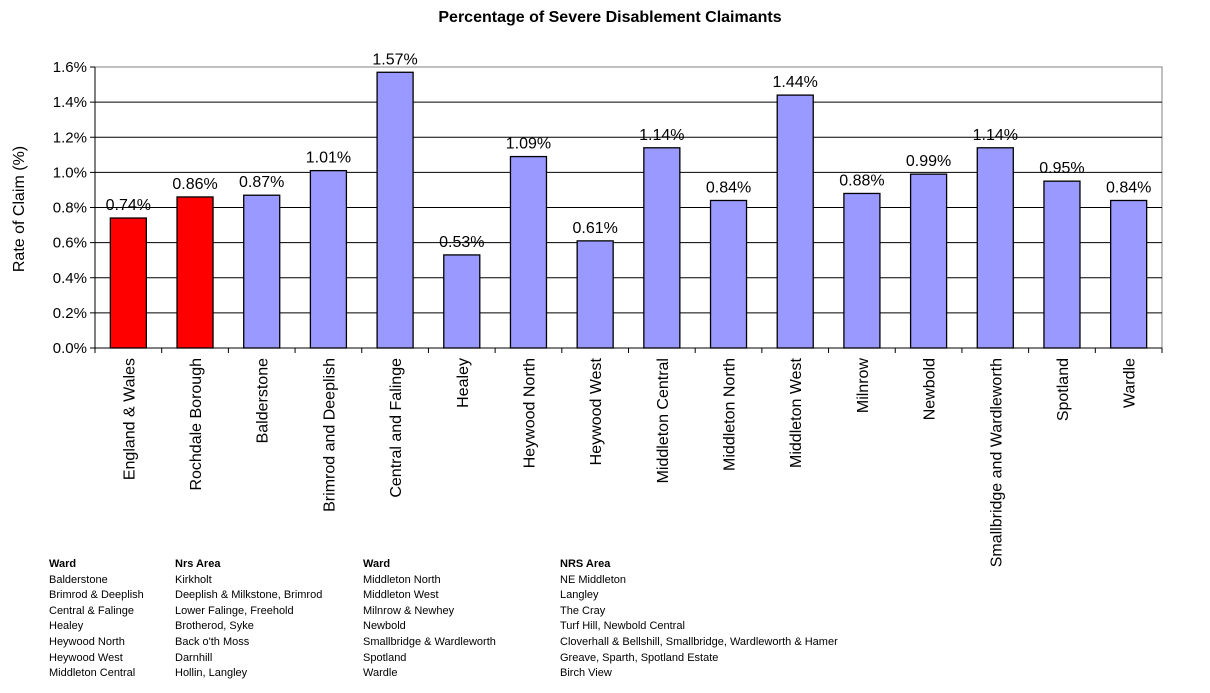 The height and width of the screenshot is (693, 1210). What do you see at coordinates (328, 158) in the screenshot?
I see `data-label: 1.01%` at bounding box center [328, 158].